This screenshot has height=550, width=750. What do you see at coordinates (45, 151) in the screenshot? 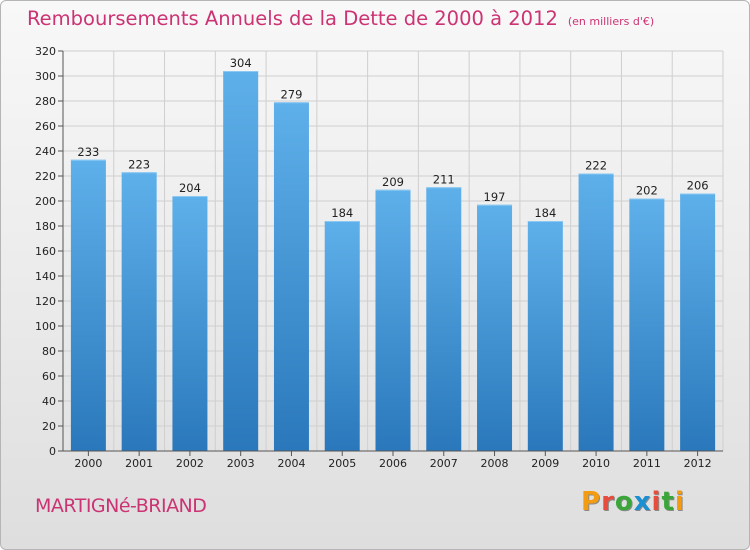
I see `y-tick-label: 240` at bounding box center [45, 151].